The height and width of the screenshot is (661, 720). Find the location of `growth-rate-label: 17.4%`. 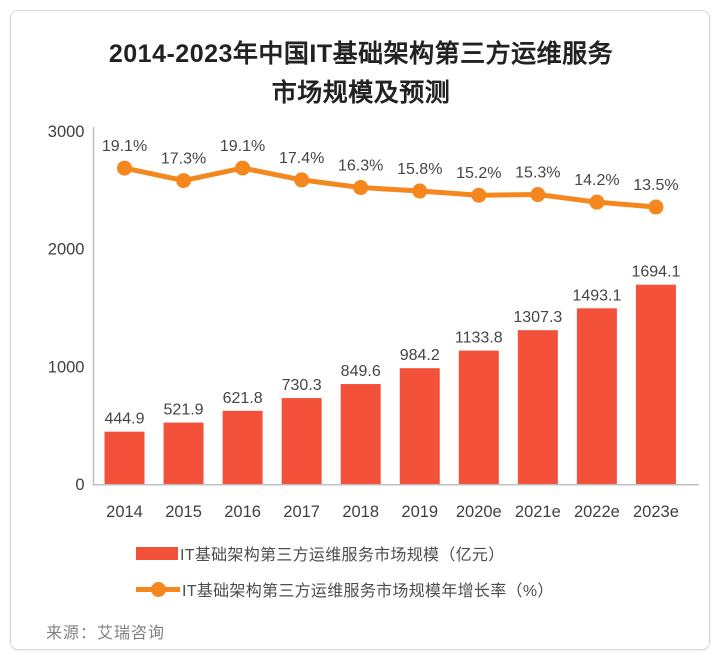

growth-rate-label: 17.4% is located at coordinates (301, 158).